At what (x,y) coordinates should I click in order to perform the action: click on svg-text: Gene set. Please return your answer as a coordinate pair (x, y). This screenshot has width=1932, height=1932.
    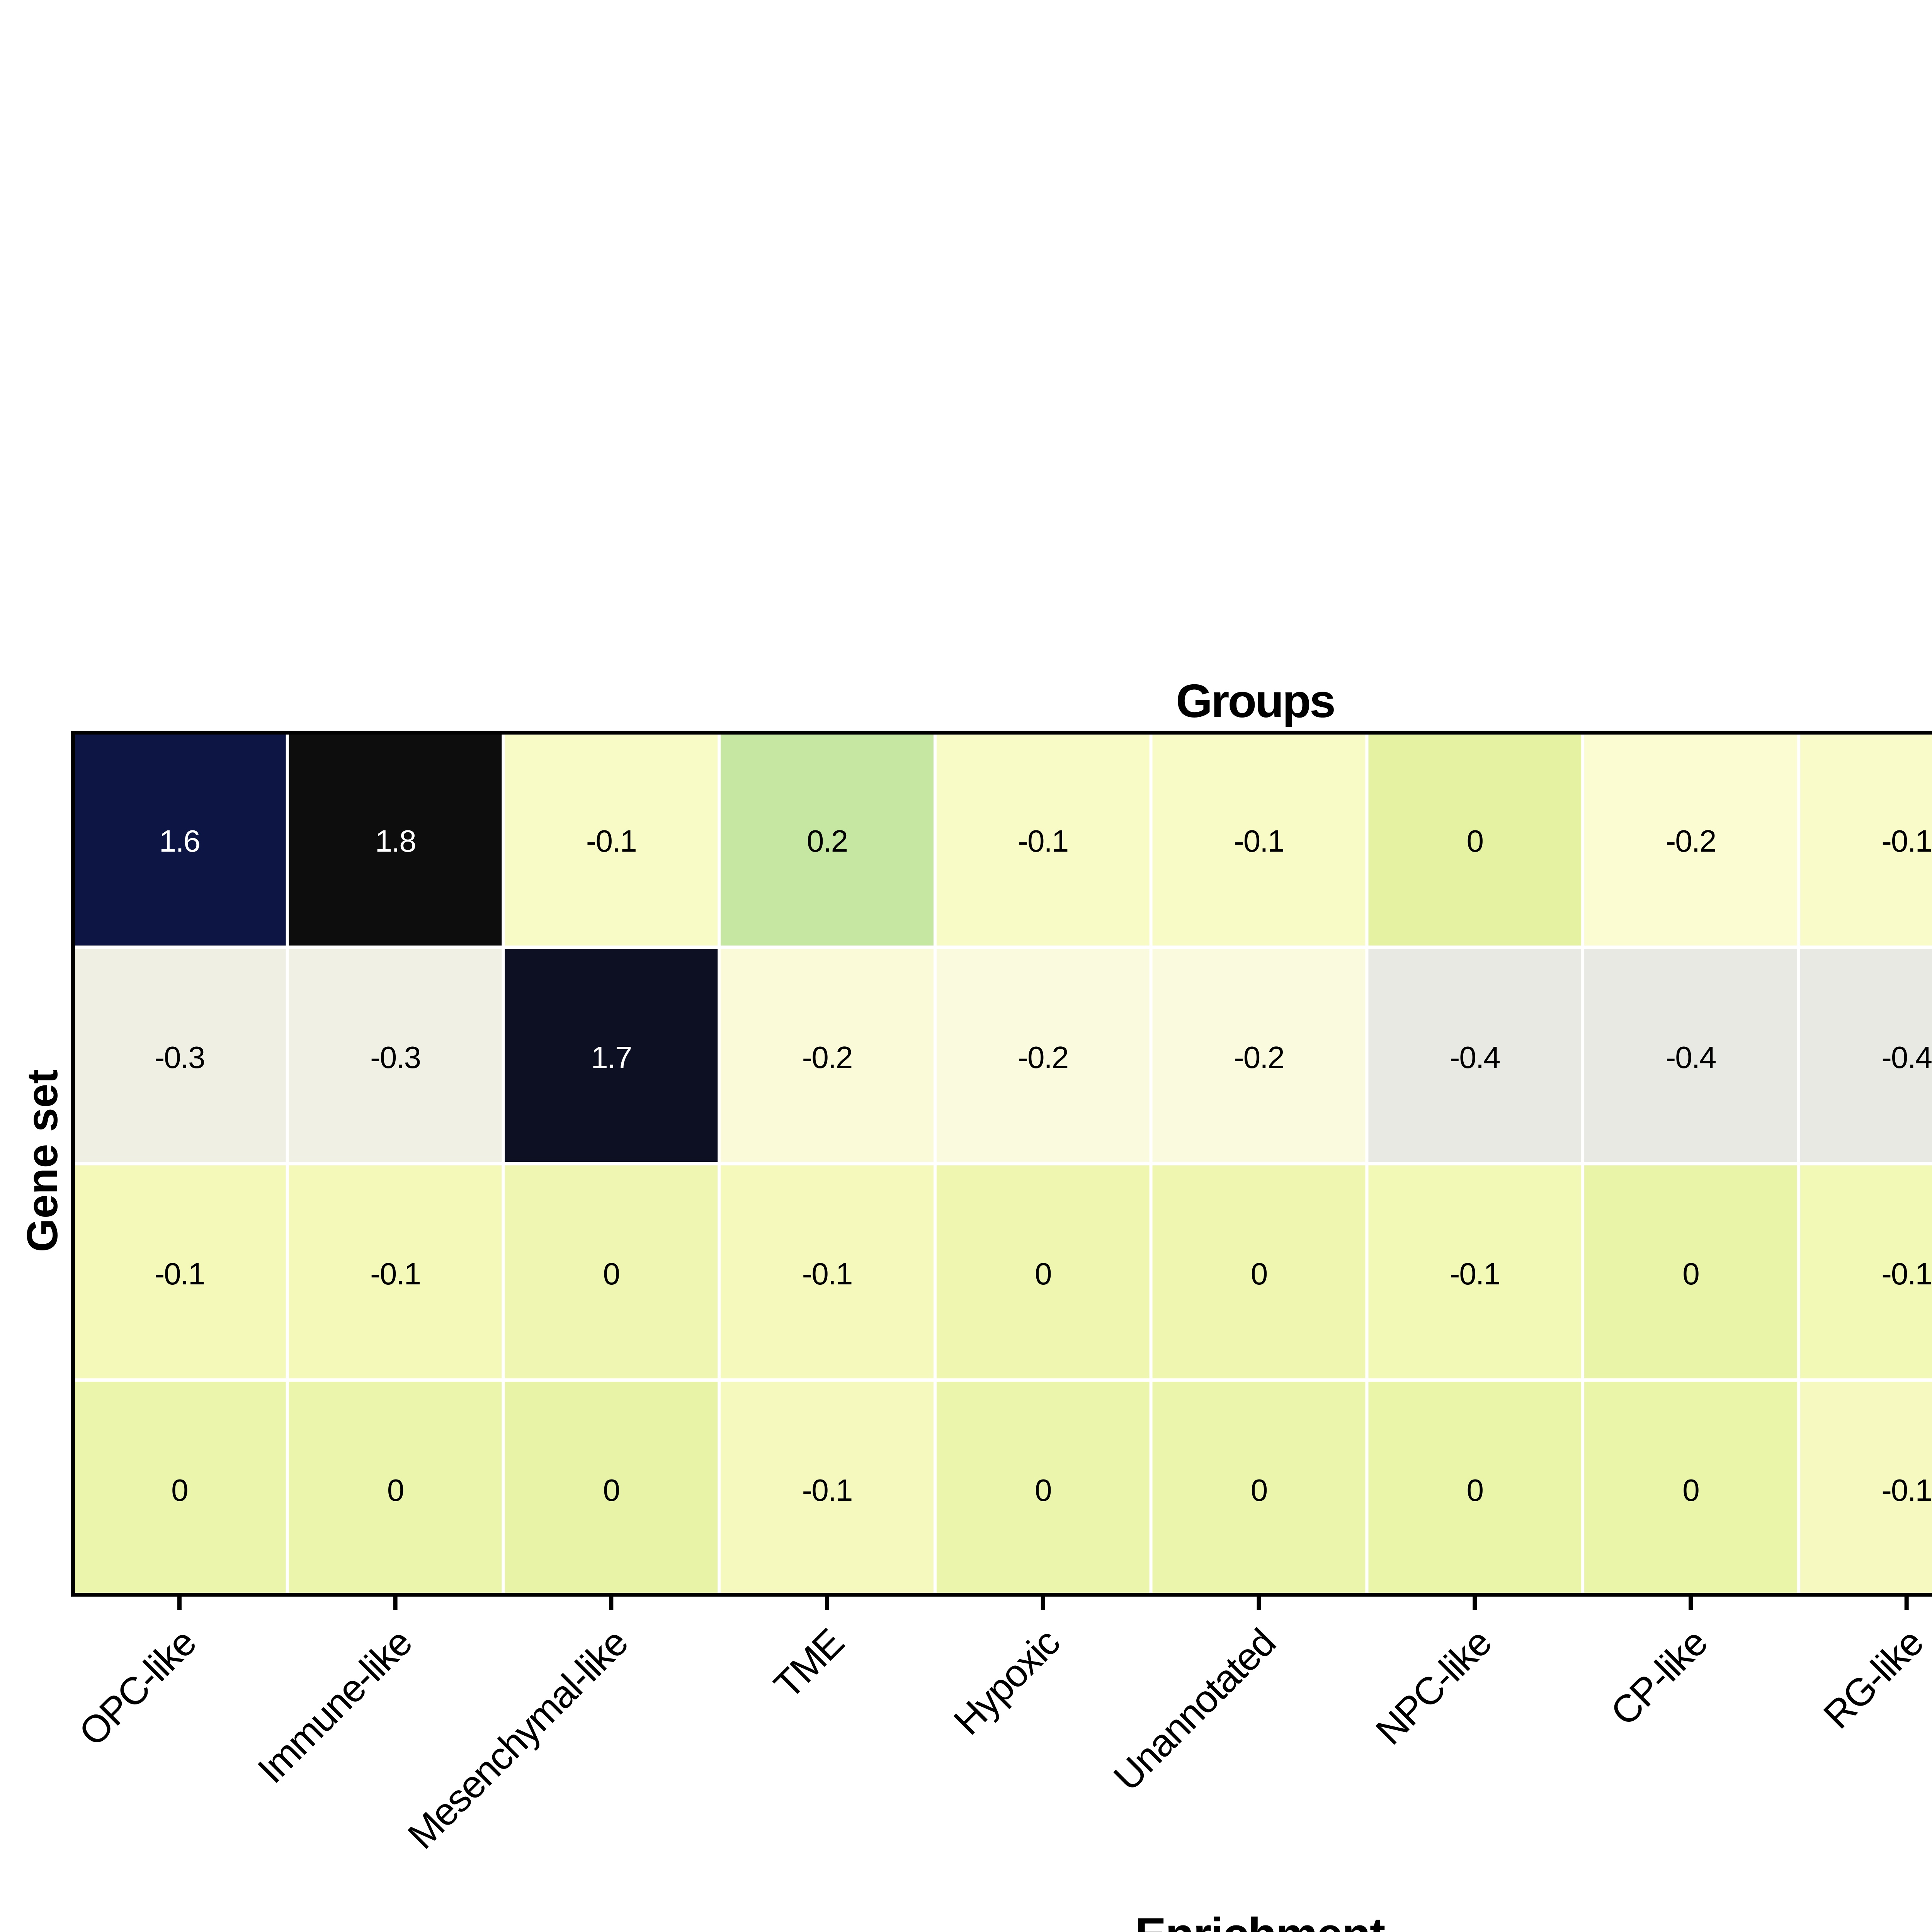
    Looking at the image, I should click on (42, 1161).